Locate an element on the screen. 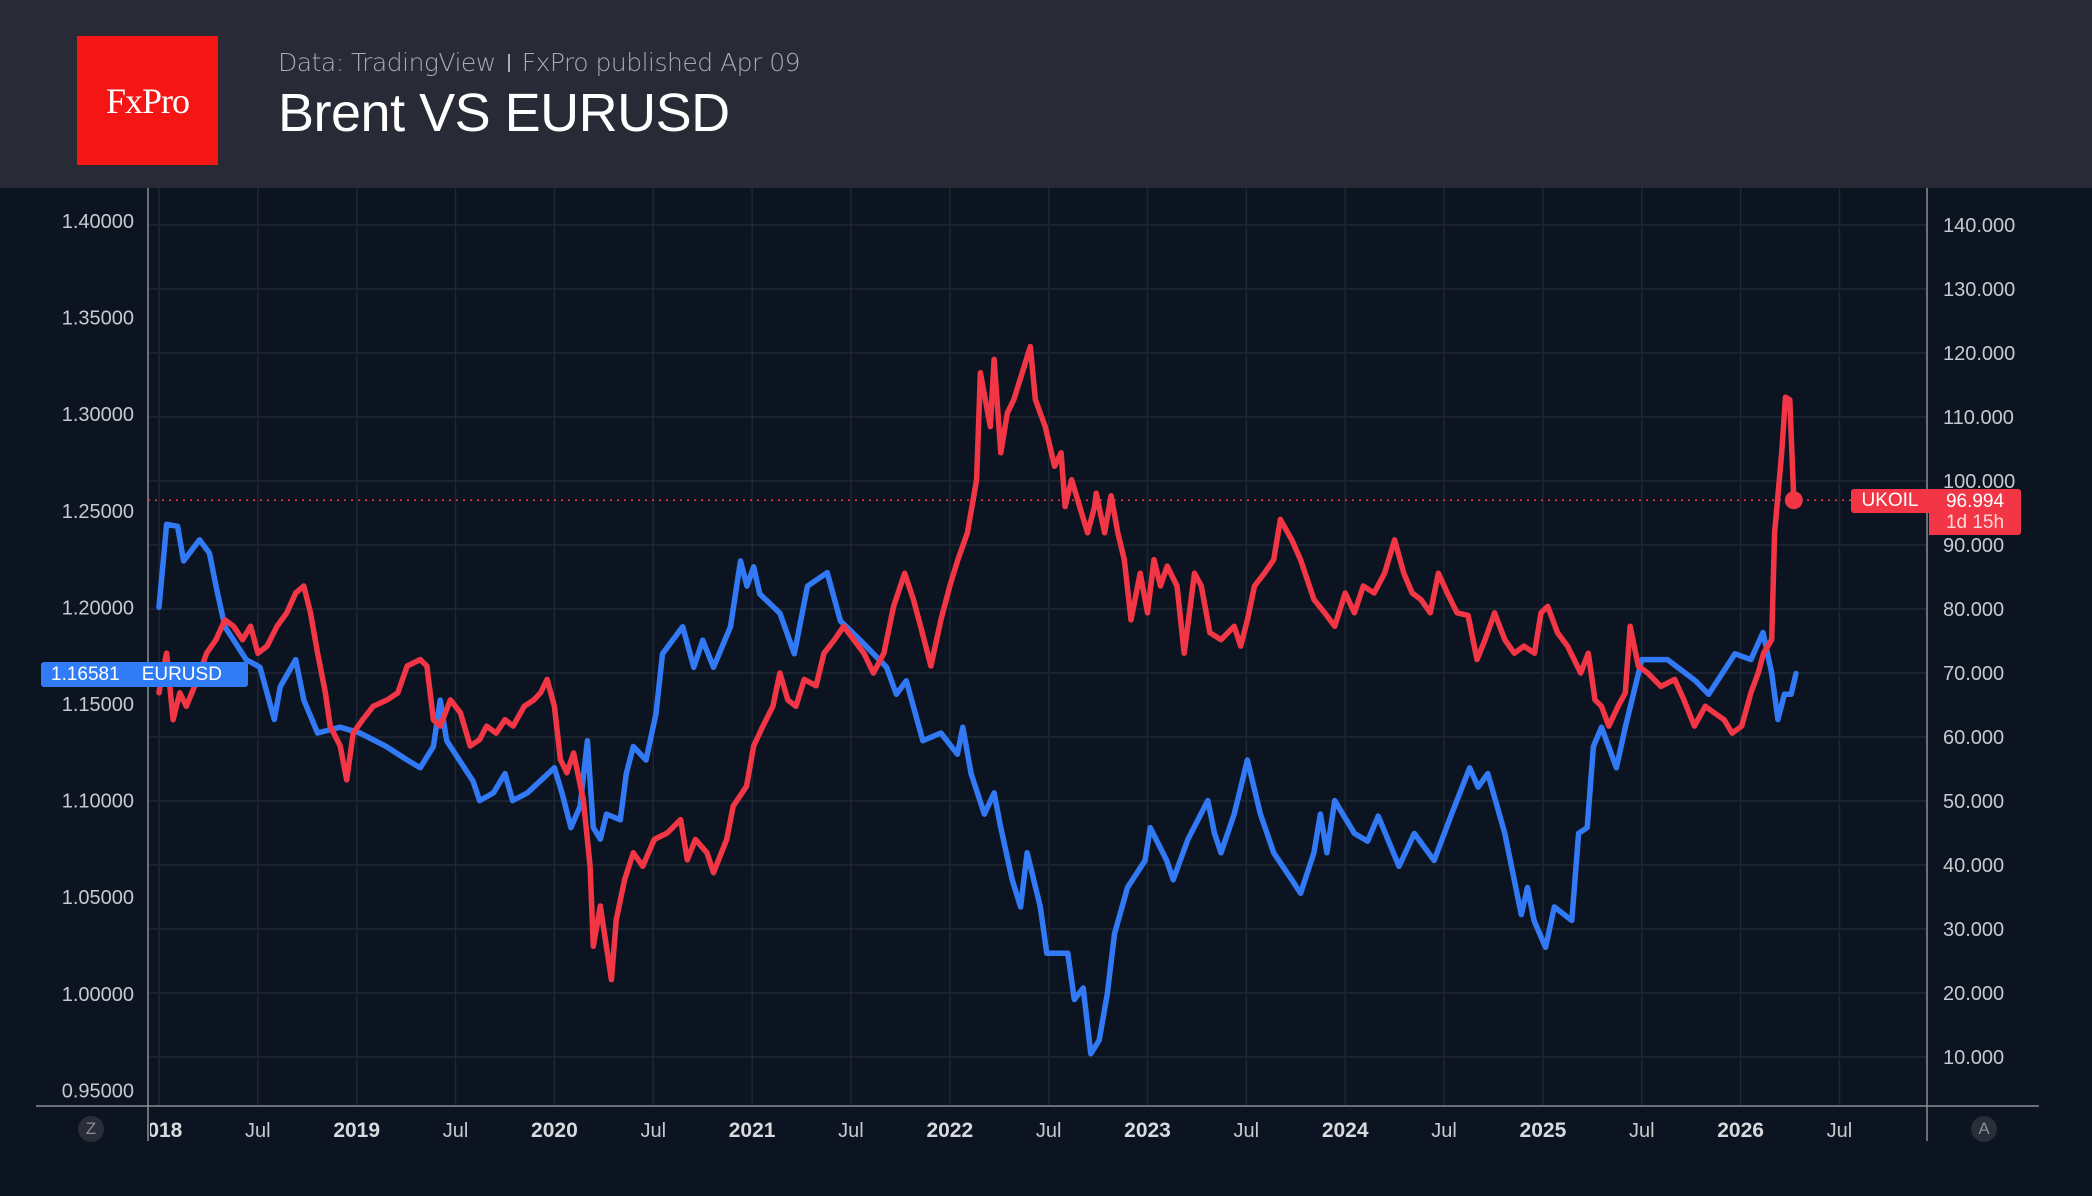 The width and height of the screenshot is (2092, 1196). fxpro-logo: FxPro is located at coordinates (147, 100).